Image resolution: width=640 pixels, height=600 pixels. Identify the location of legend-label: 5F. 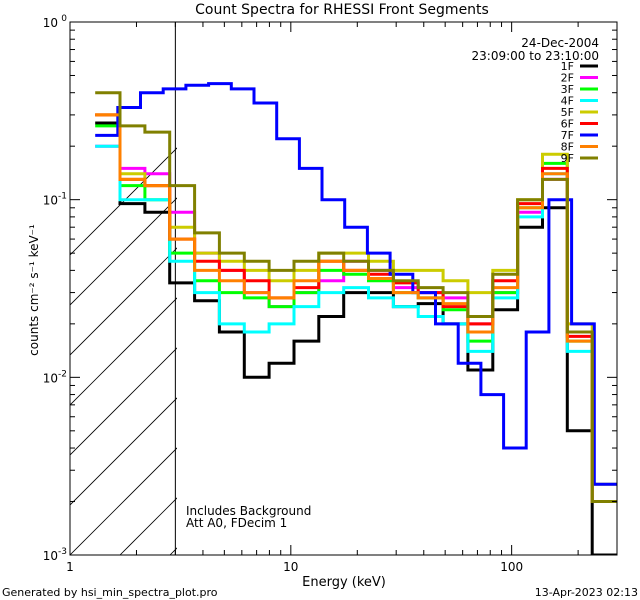
(567, 112).